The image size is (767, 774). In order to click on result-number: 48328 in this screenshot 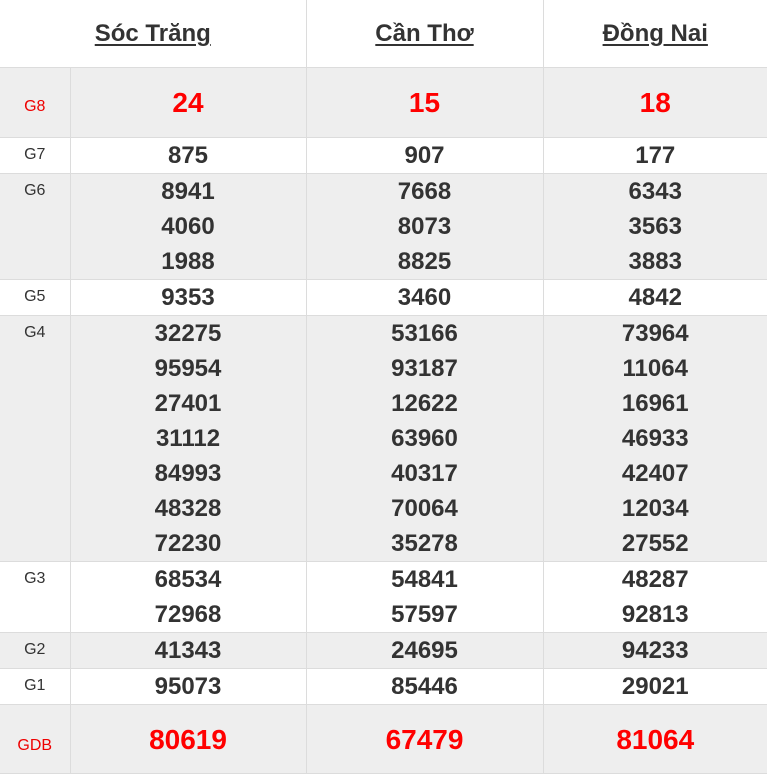, I will do `click(188, 508)`.